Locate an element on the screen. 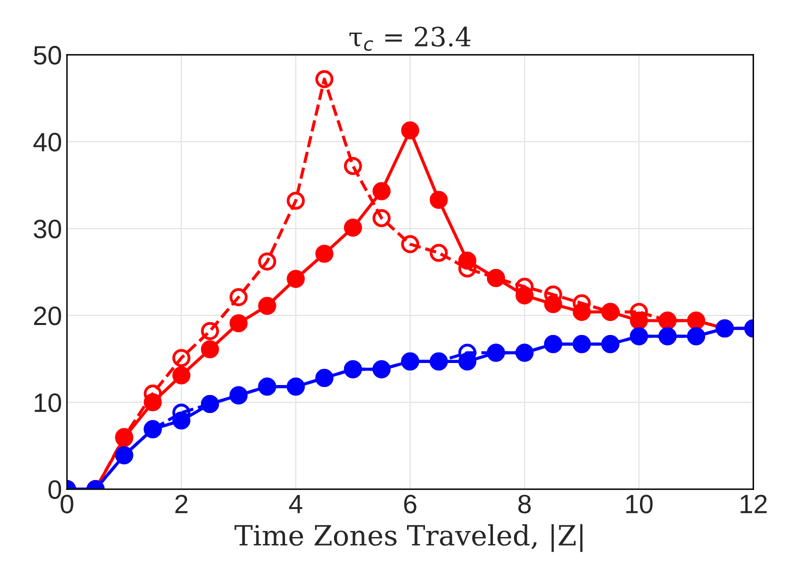  x-tick-label: 0 is located at coordinates (67, 504).